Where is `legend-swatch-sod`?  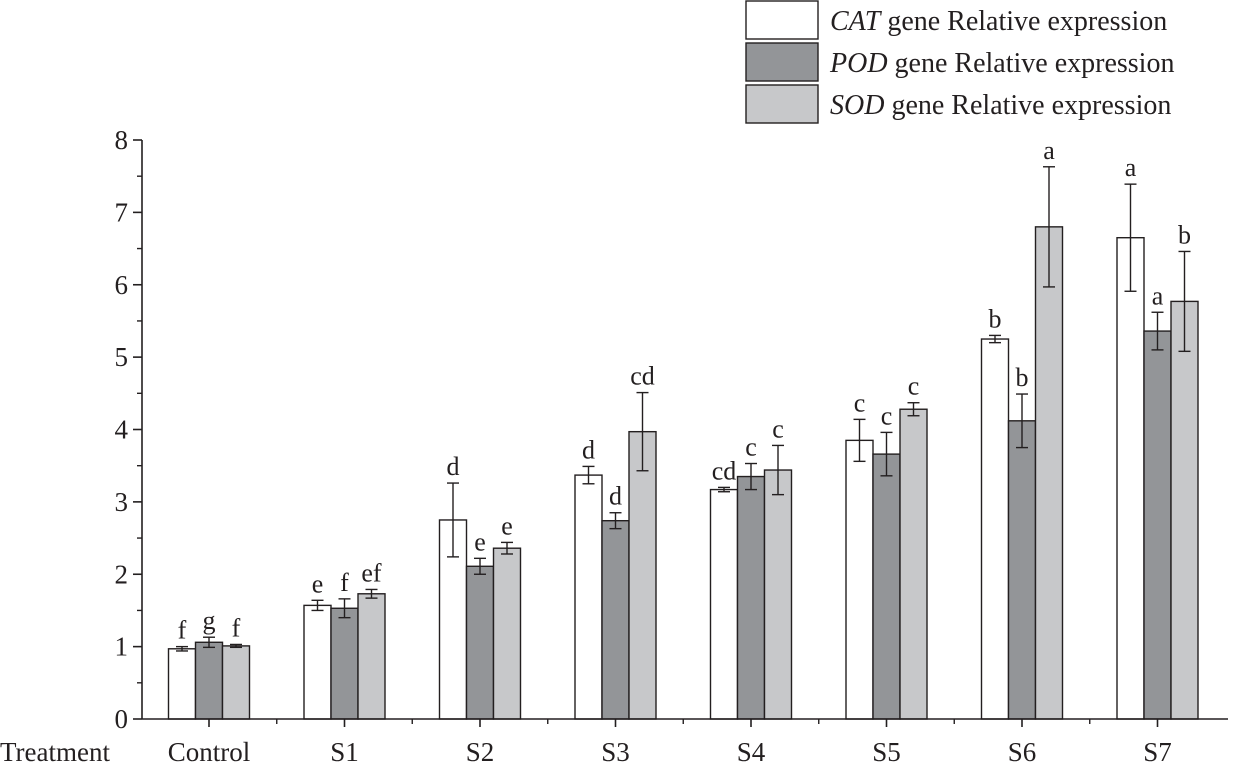
legend-swatch-sod is located at coordinates (782, 104).